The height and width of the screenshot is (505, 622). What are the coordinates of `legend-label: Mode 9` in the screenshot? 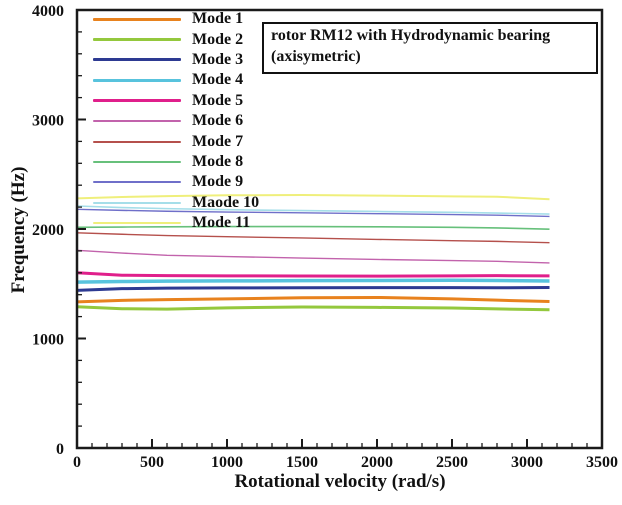 It's located at (218, 182).